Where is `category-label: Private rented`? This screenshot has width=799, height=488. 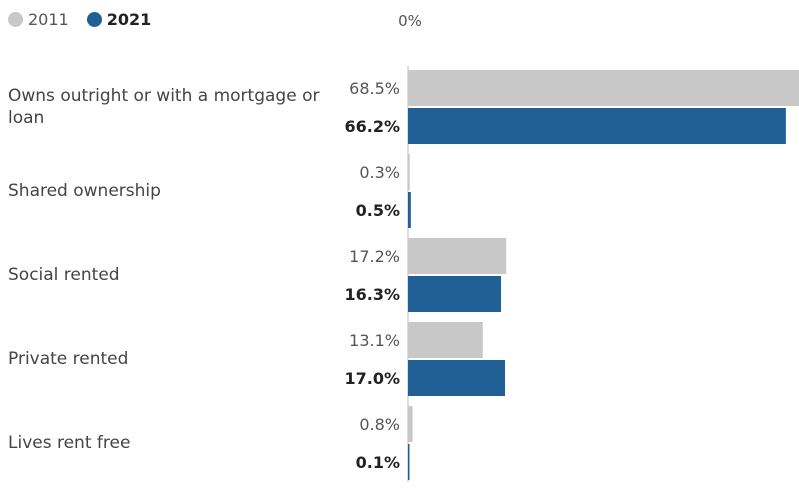
category-label: Private rented is located at coordinates (68, 359).